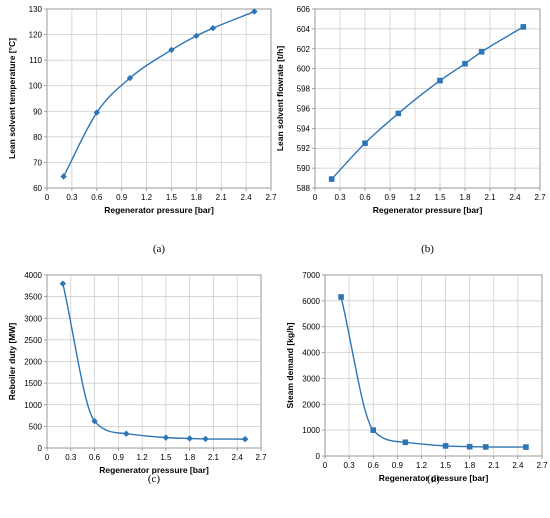 This screenshot has height=518, width=550. I want to click on y-tick-label: 594, so click(304, 128).